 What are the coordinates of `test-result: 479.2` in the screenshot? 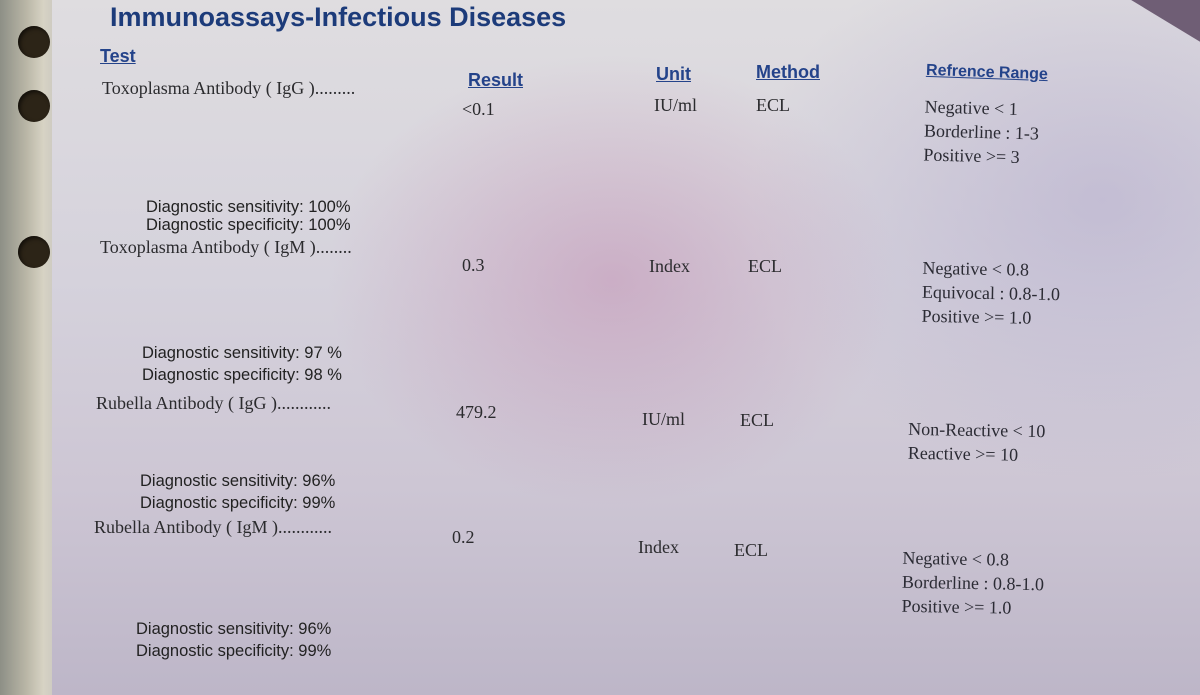 It's located at (476, 412).